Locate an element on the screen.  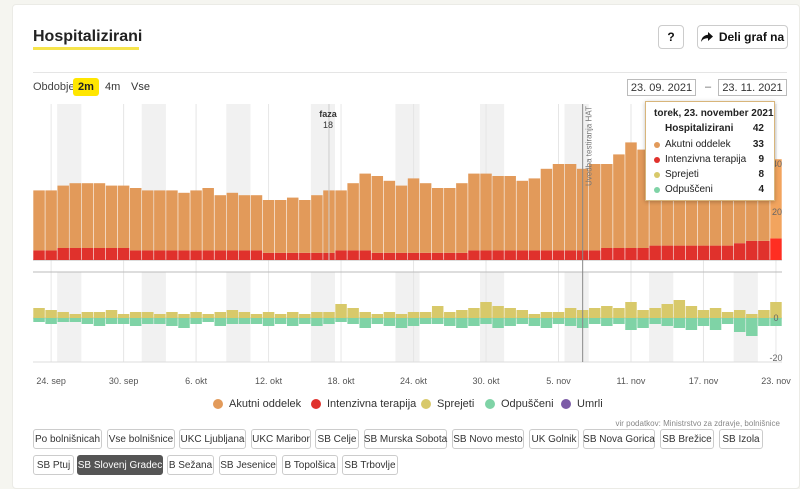
hospital-button: SB Trbovlje is located at coordinates (370, 465).